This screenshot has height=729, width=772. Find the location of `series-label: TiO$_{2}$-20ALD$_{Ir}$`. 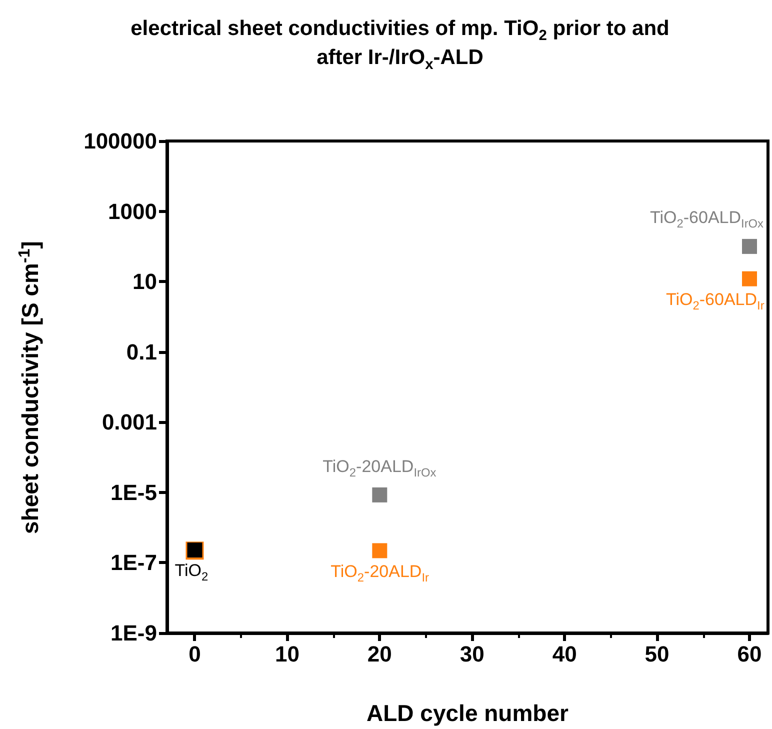

series-label: TiO$_{2}$-20ALD$_{Ir}$ is located at coordinates (379, 573).